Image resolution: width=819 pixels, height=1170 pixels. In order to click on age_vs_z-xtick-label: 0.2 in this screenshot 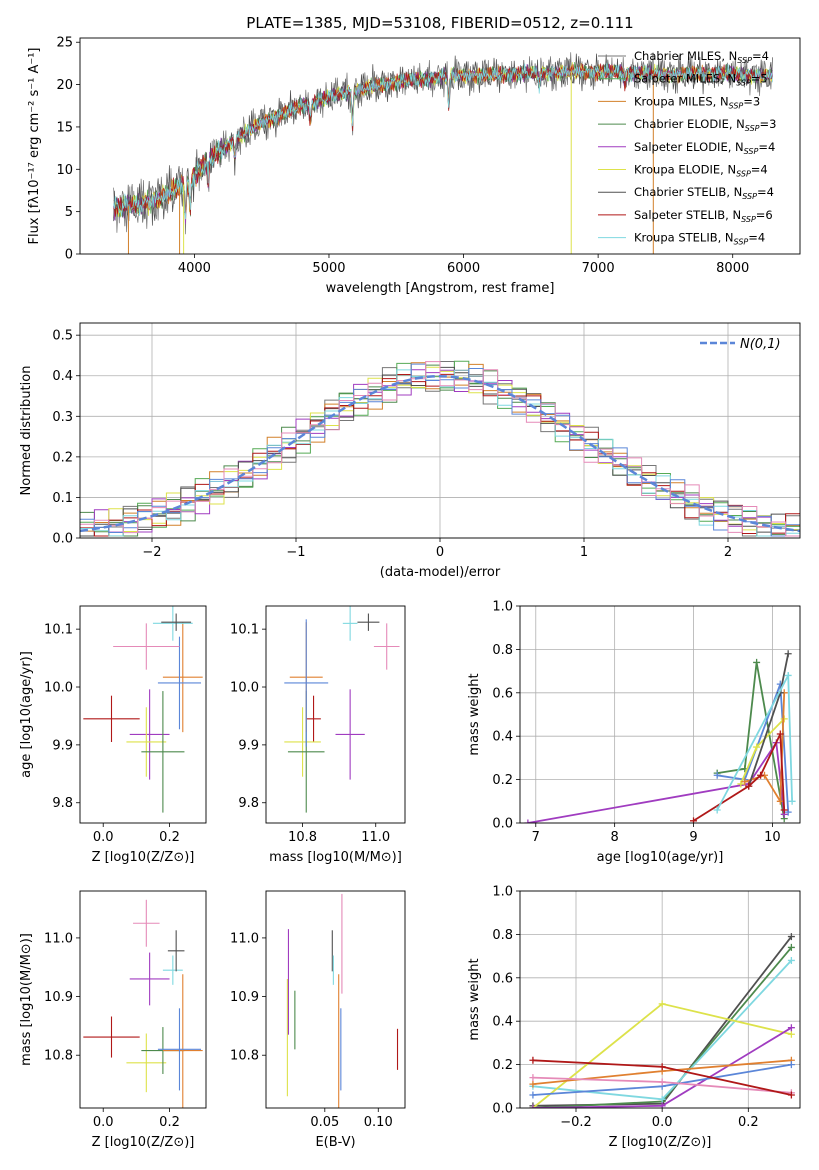, I will do `click(169, 837)`.